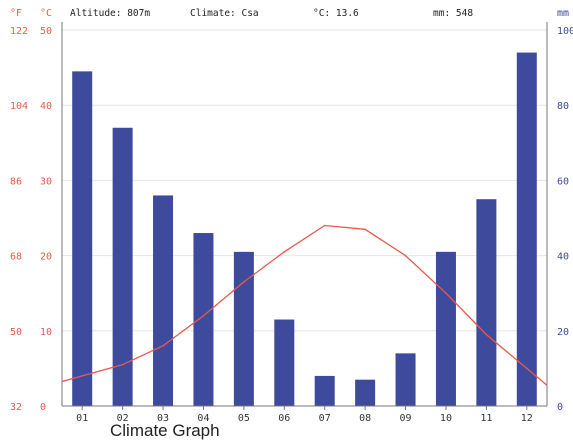  What do you see at coordinates (453, 13) in the screenshot?
I see `annual-precipitation-label: mm: 548` at bounding box center [453, 13].